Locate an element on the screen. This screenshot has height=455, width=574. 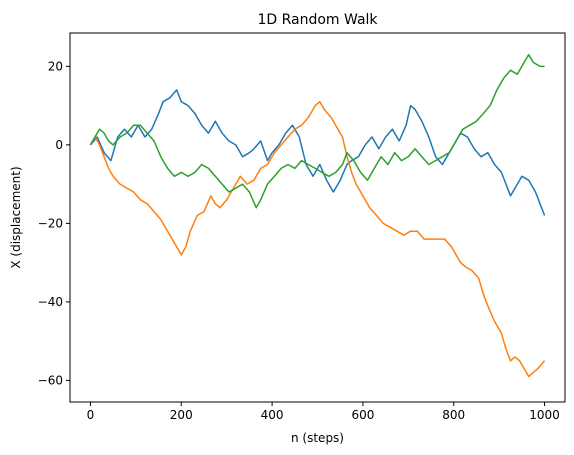
x-tick-label: 400 is located at coordinates (272, 415).